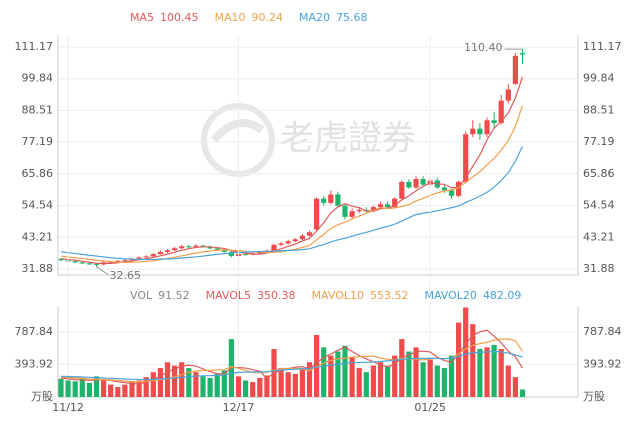  What do you see at coordinates (268, 17) in the screenshot?
I see `legend-value: 90.24` at bounding box center [268, 17].